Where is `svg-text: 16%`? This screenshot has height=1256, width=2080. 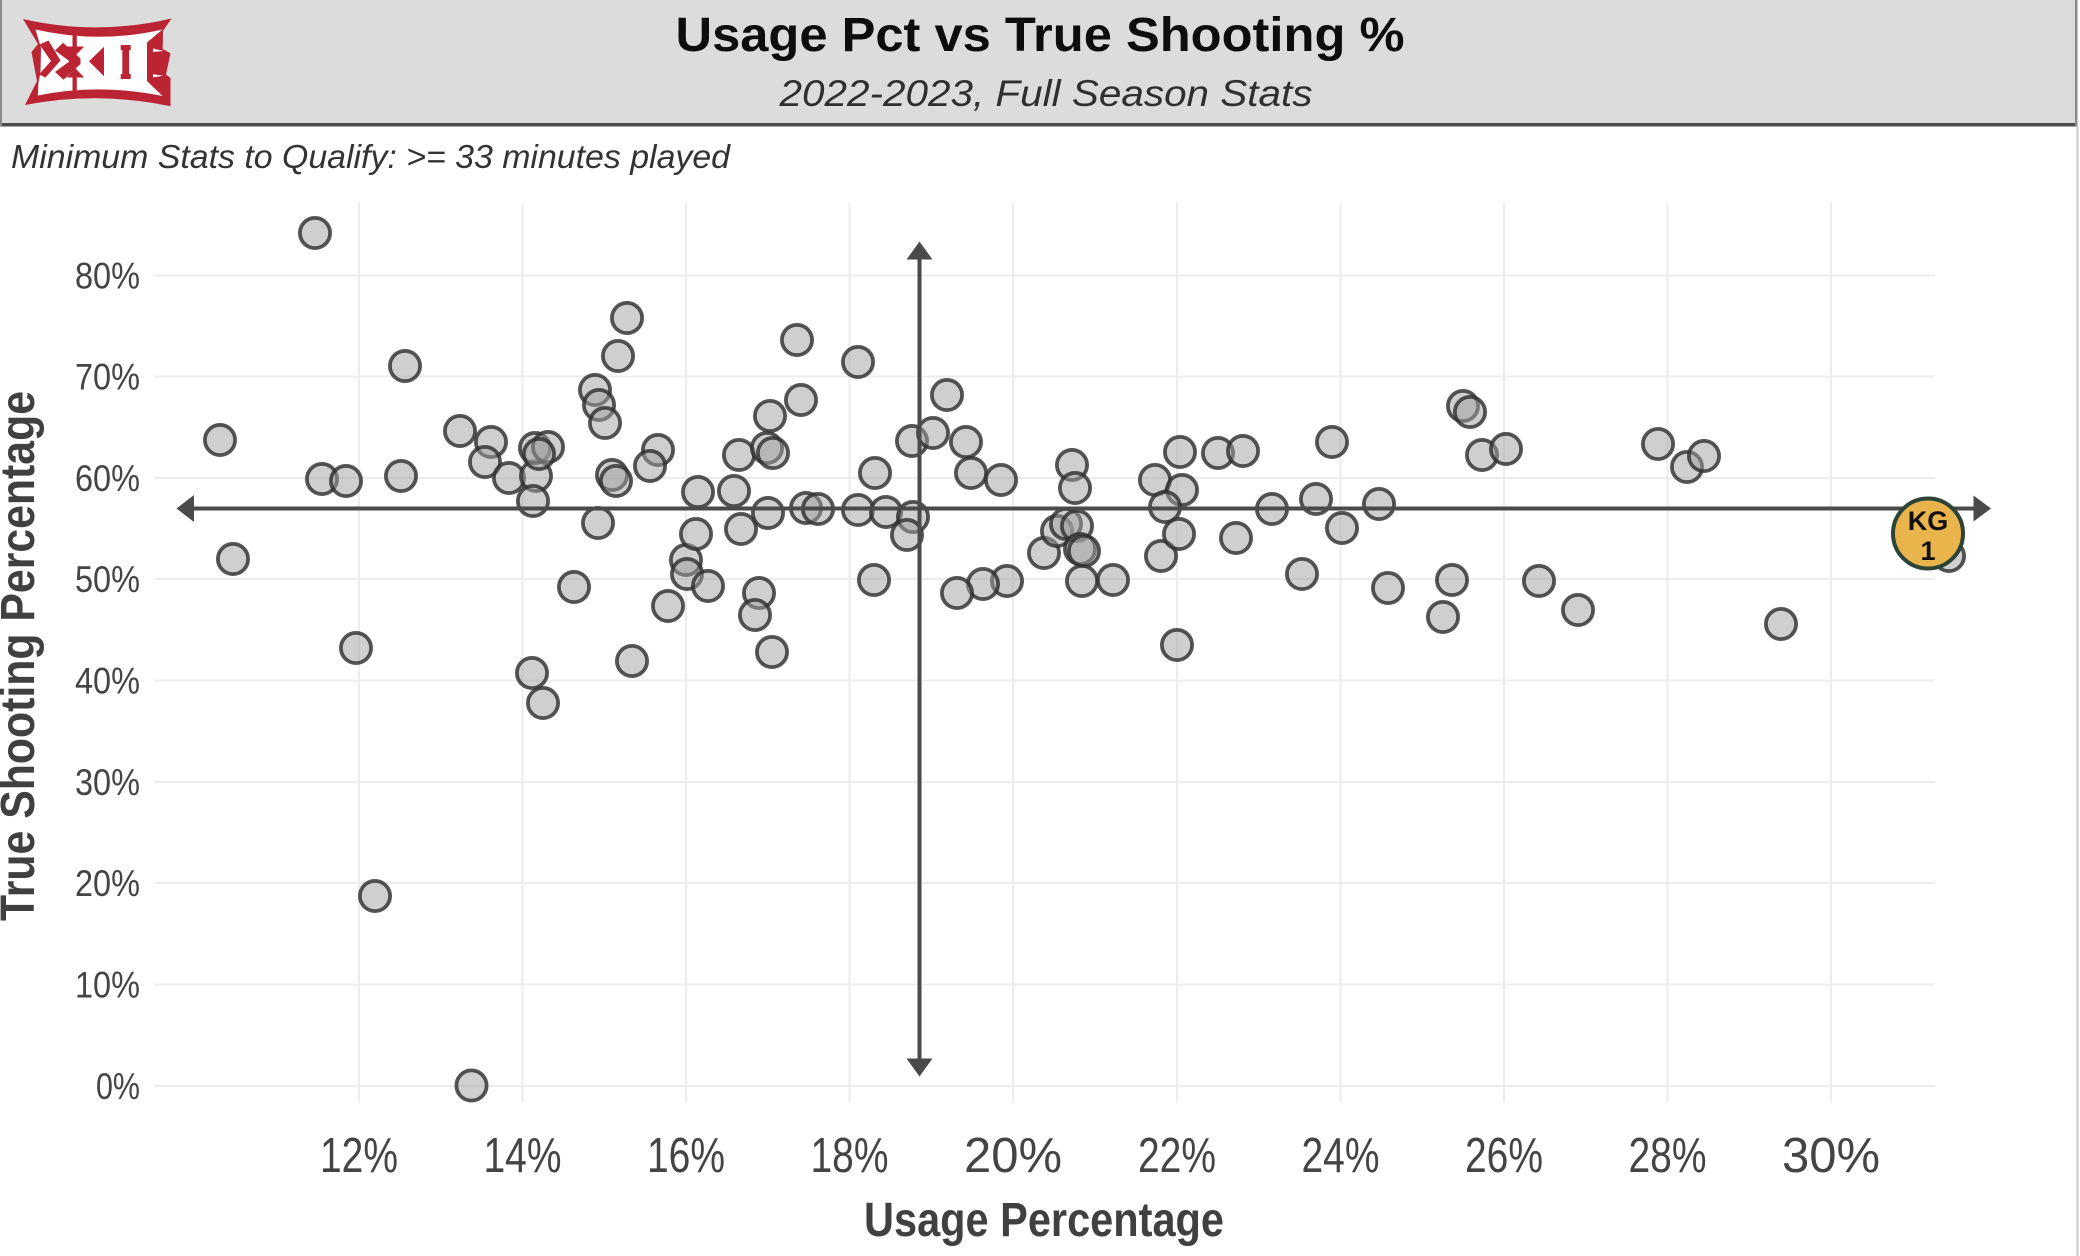
svg-text: 16% is located at coordinates (686, 1156).